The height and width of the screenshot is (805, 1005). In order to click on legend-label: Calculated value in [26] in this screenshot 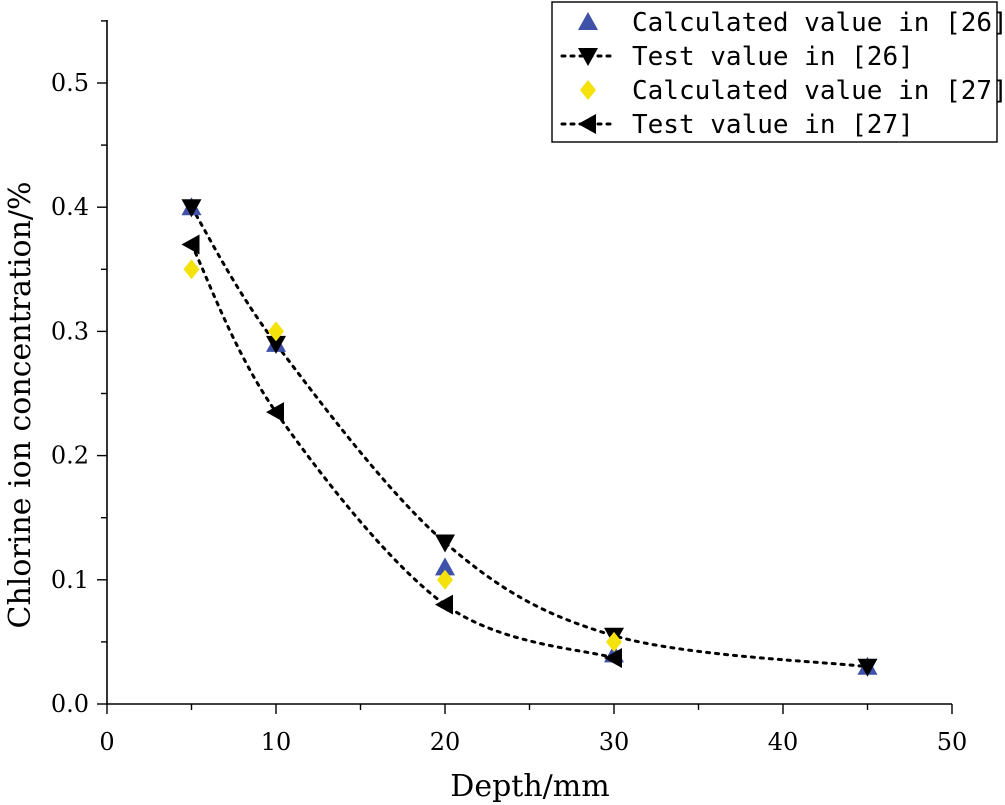, I will do `click(818, 23)`.